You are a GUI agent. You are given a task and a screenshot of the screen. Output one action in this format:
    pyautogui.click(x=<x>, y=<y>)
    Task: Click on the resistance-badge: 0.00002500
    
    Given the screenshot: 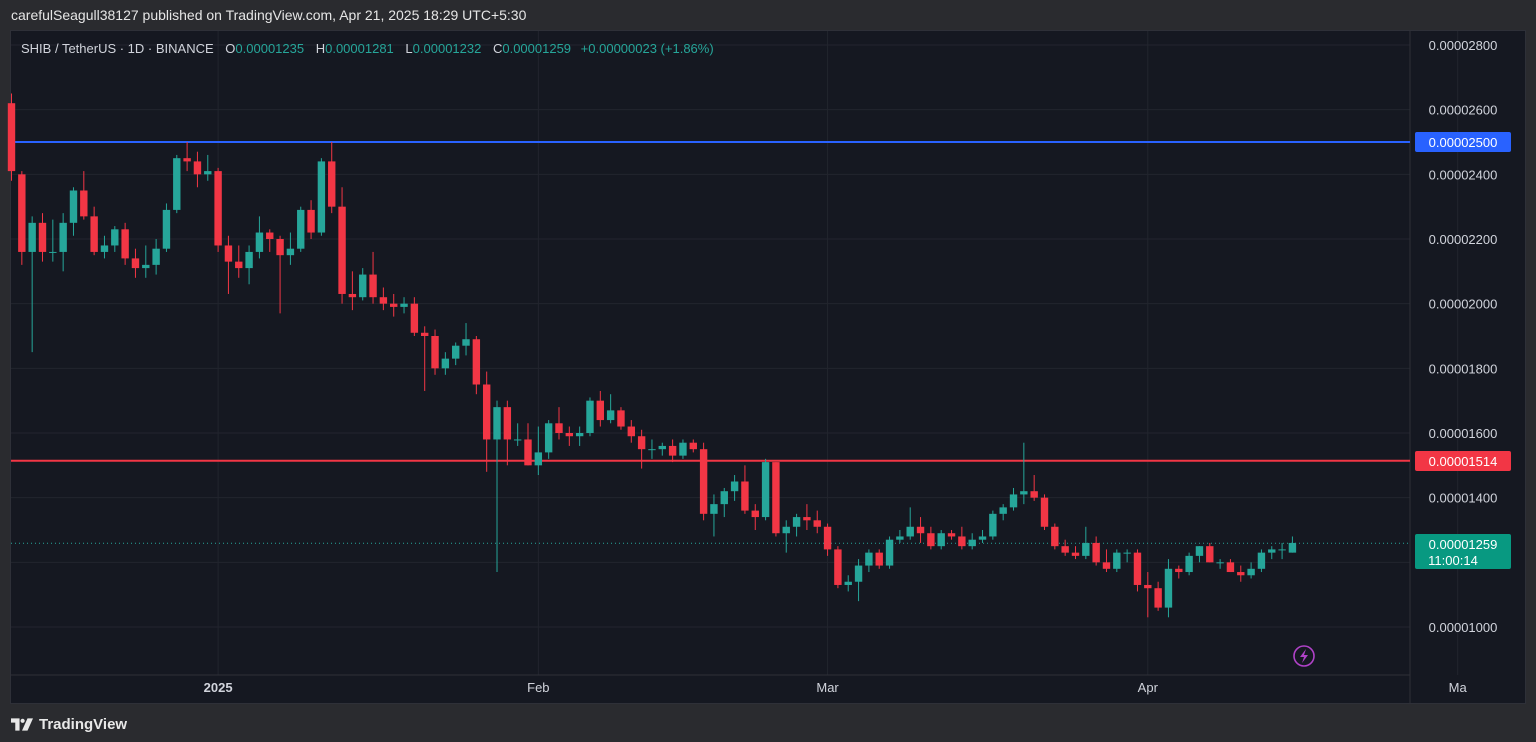 What is the action you would take?
    pyautogui.click(x=1463, y=142)
    